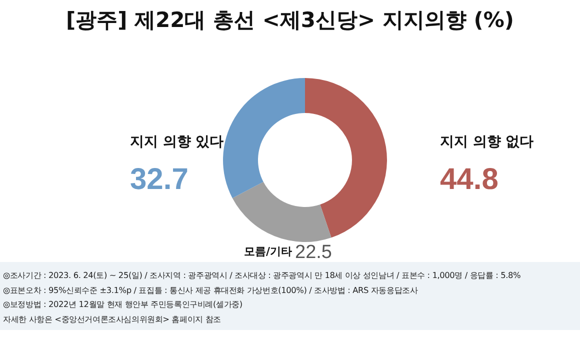  Describe the element at coordinates (268, 251) in the screenshot. I see `slice-label: 모름/기타` at that location.